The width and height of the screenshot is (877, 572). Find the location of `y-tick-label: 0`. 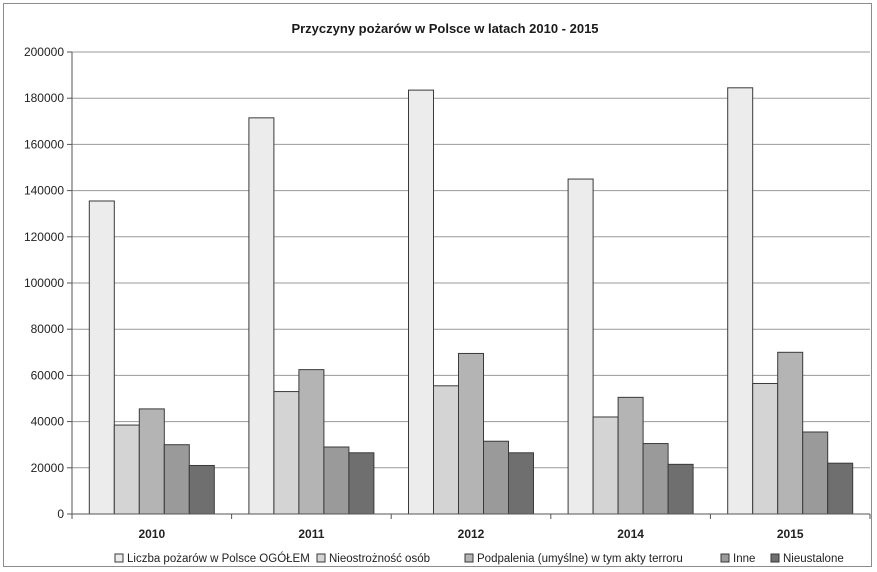

y-tick-label: 0 is located at coordinates (60, 514).